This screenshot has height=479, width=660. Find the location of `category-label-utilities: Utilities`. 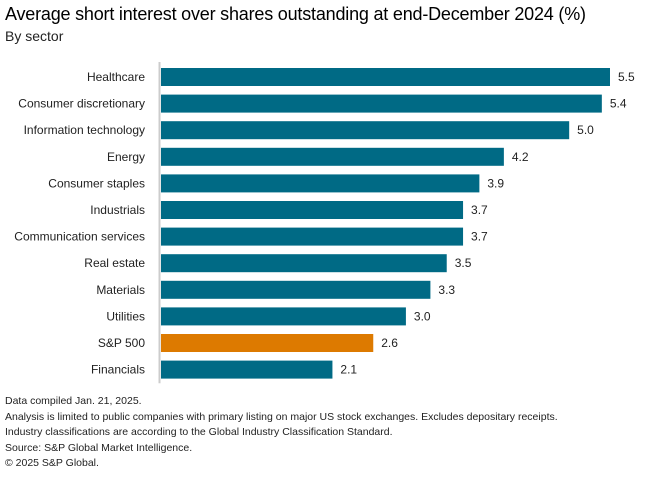

category-label-utilities: Utilities is located at coordinates (125, 316).